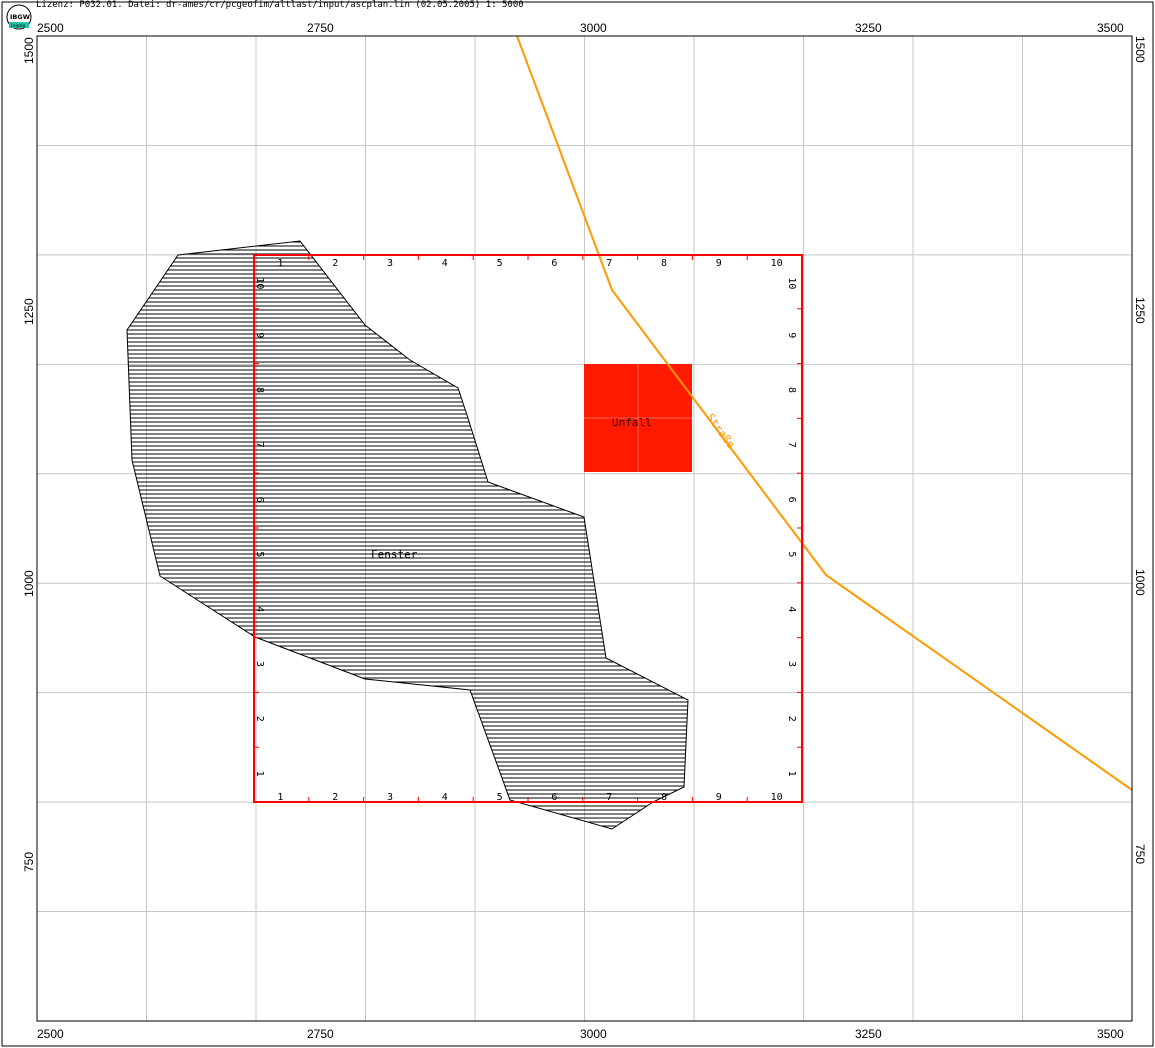 Image resolution: width=1155 pixels, height=1048 pixels. Describe the element at coordinates (791, 554) in the screenshot. I see `frame-row-number-right: 5` at that location.